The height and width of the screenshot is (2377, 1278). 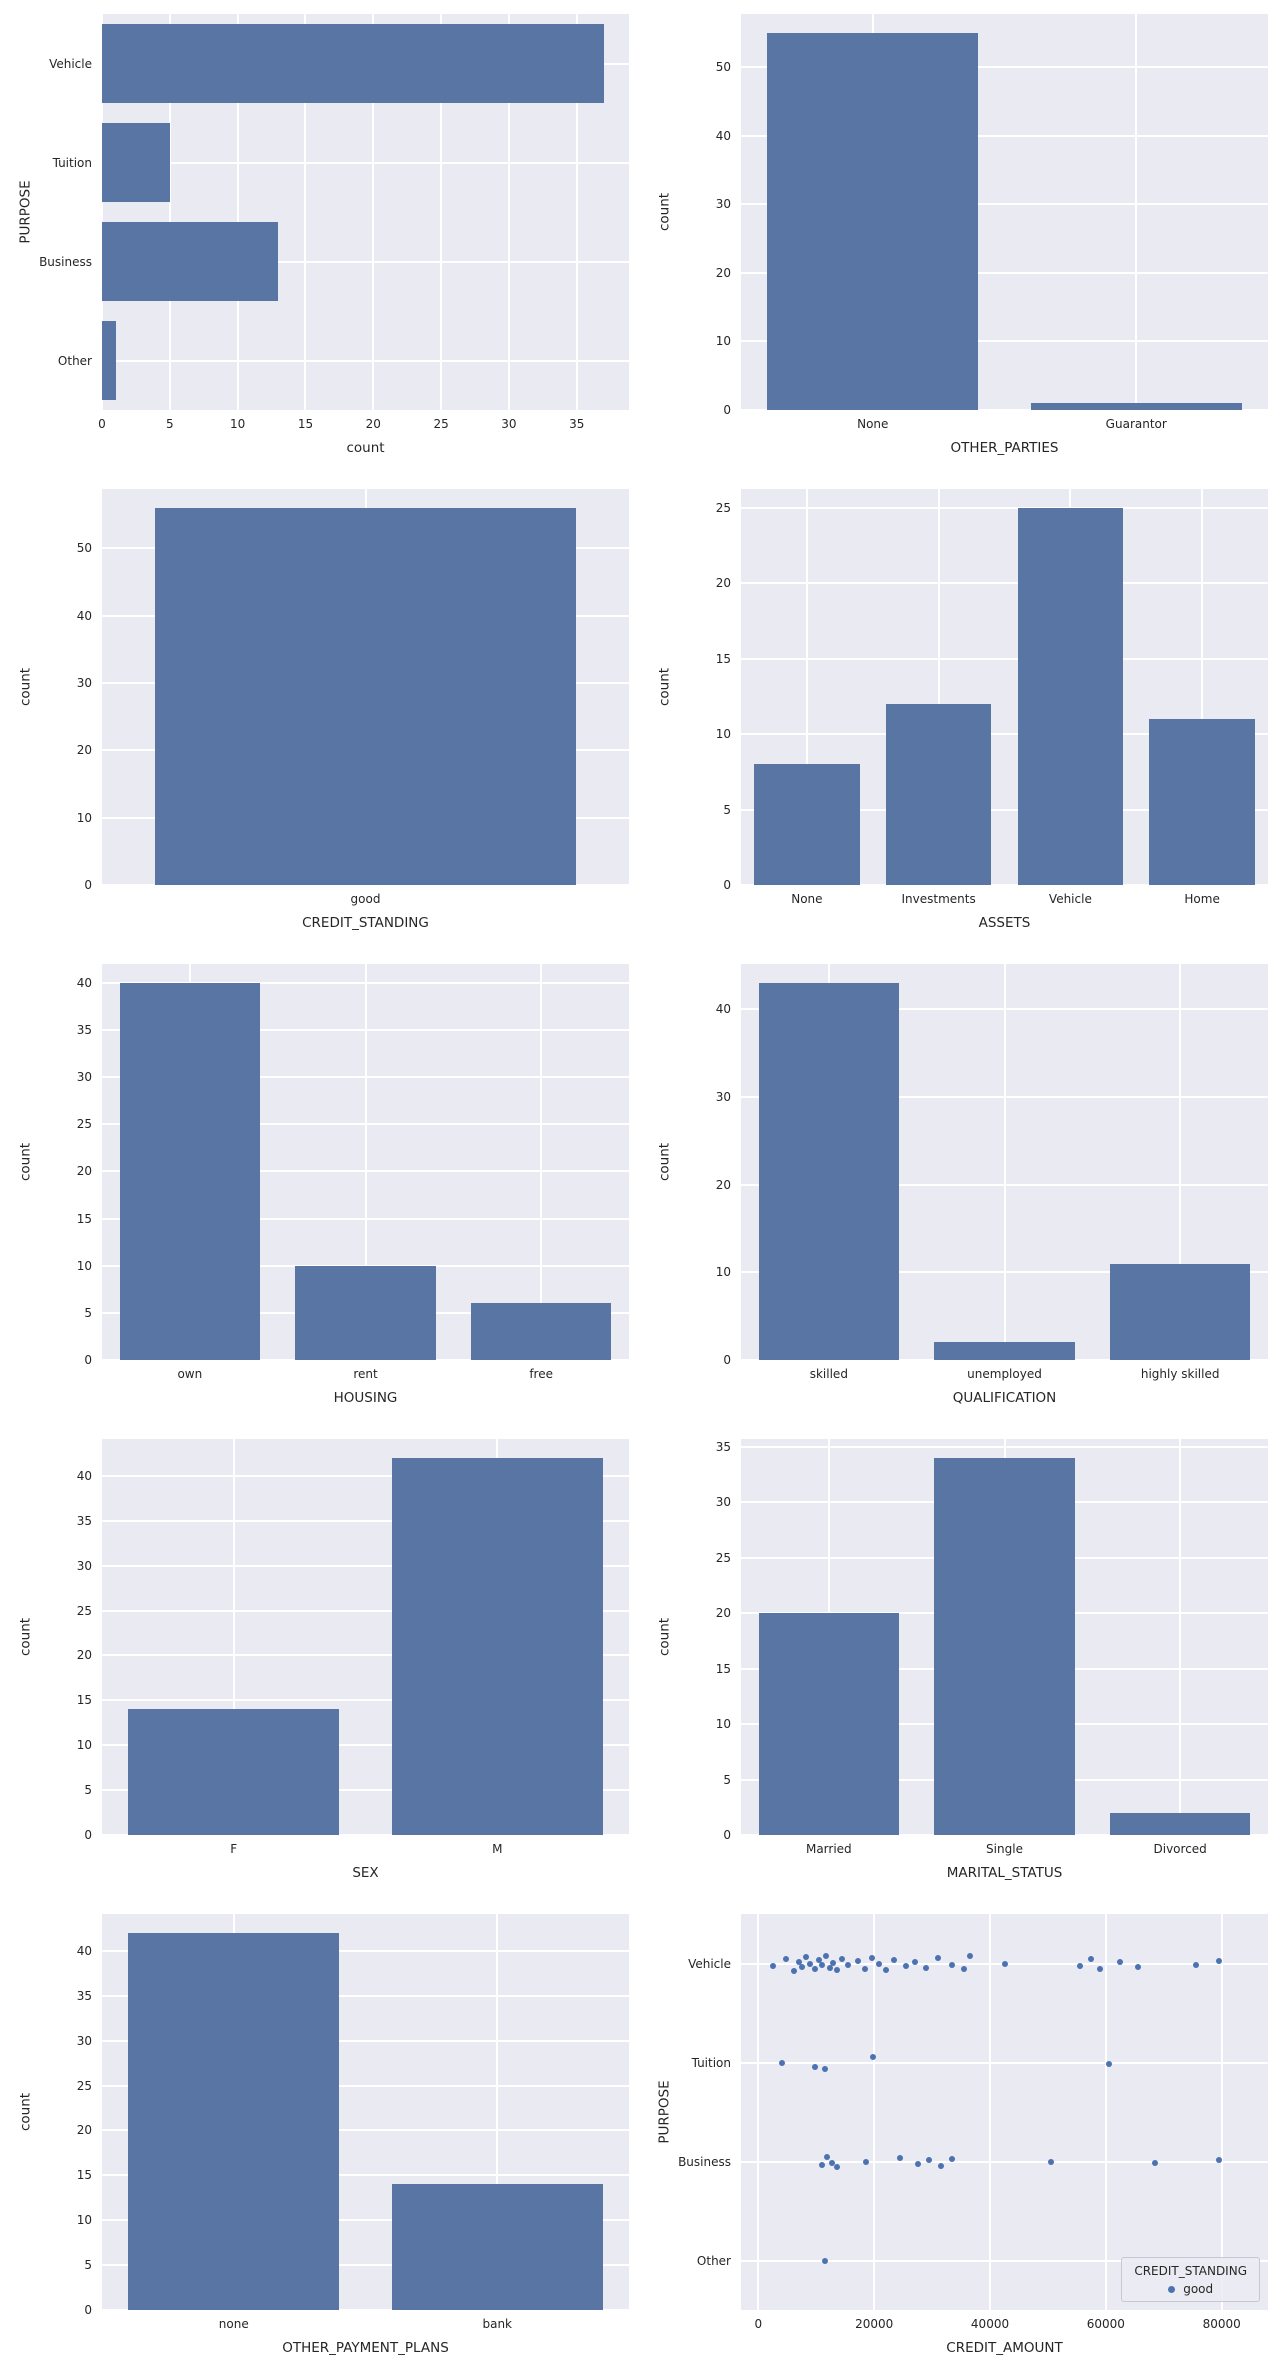 I want to click on bar-None, so click(x=807, y=824).